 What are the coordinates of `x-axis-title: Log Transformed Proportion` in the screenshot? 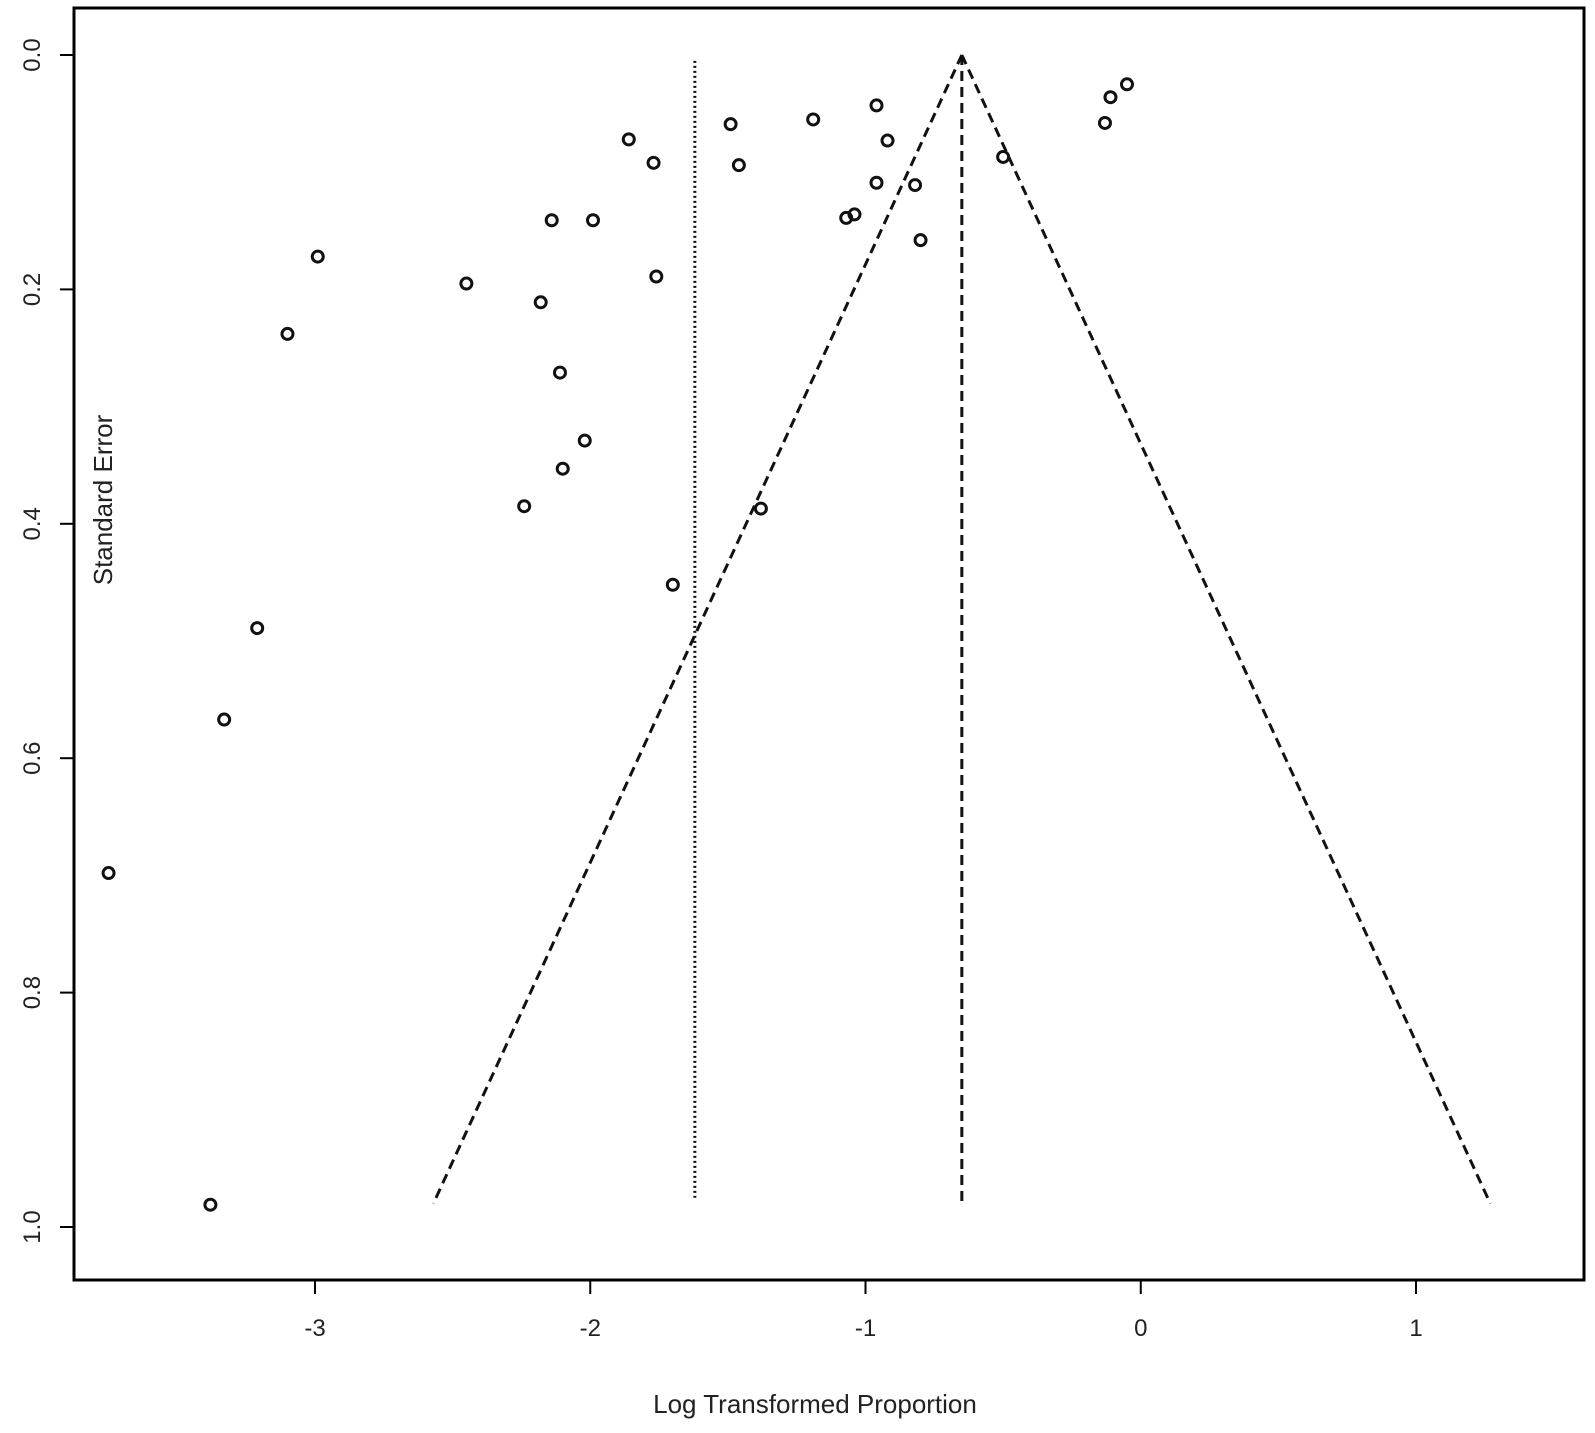 It's located at (815, 1404).